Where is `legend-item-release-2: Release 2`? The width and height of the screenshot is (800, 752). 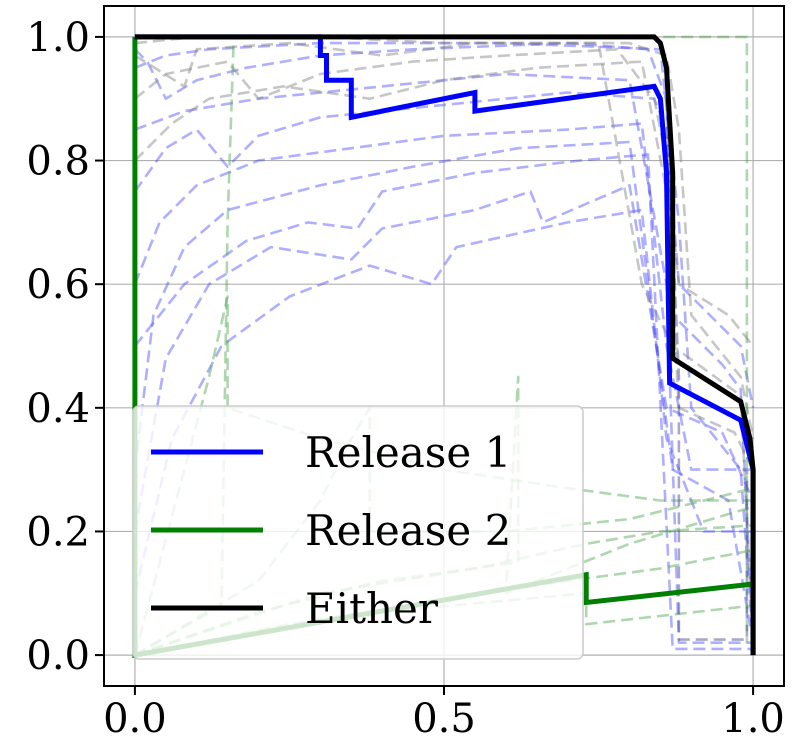 legend-item-release-2: Release 2 is located at coordinates (331, 530).